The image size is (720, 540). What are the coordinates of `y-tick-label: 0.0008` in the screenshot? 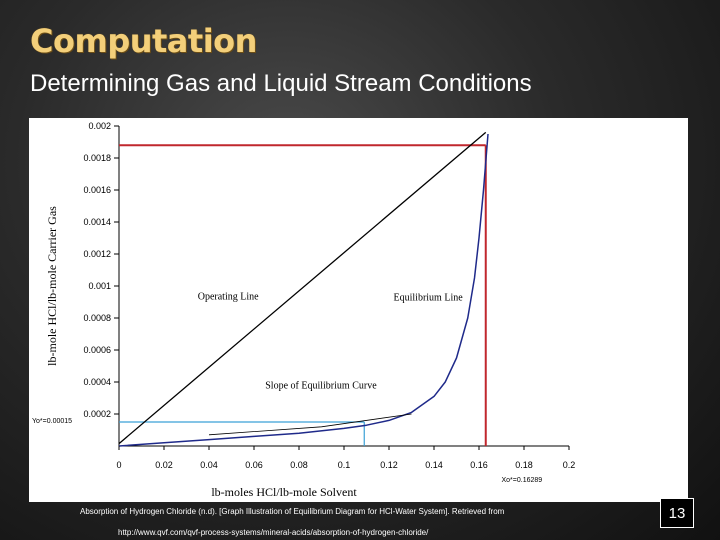 It's located at (97, 318).